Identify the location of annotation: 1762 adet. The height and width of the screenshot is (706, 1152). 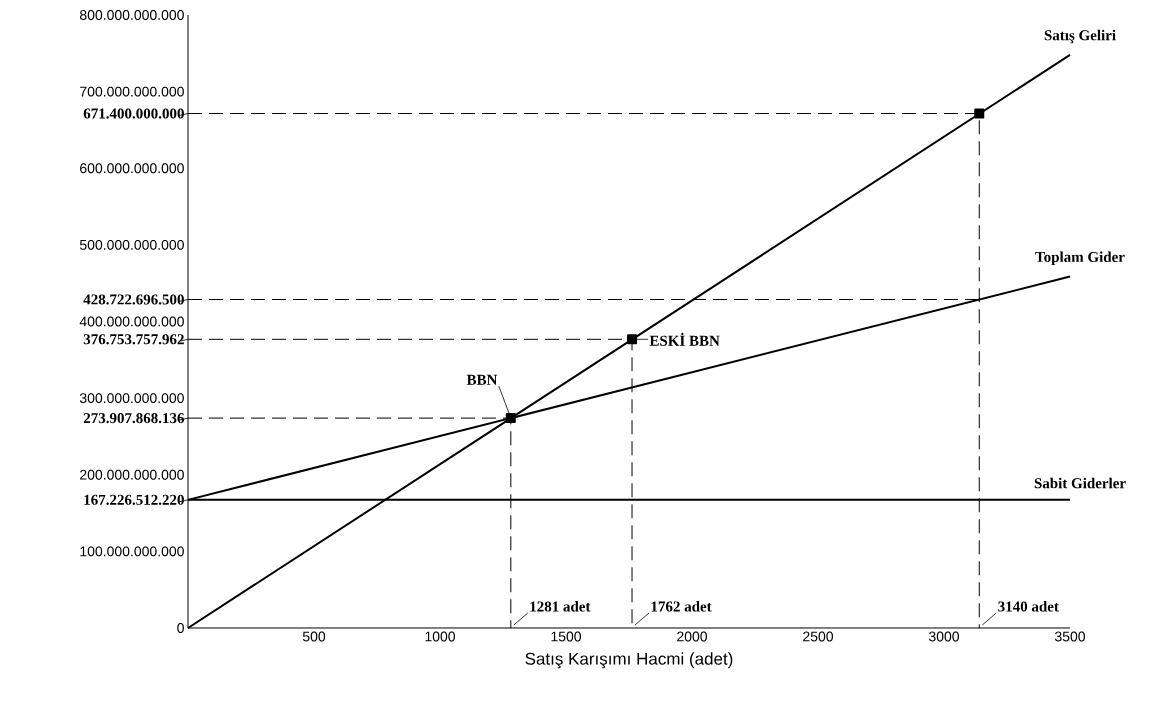
(681, 606).